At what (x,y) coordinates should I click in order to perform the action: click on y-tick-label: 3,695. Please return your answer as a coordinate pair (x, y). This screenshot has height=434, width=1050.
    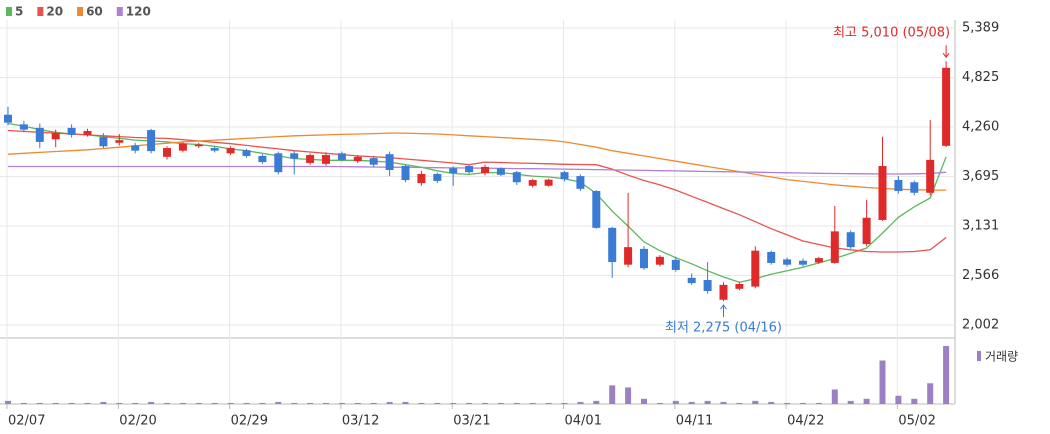
    Looking at the image, I should click on (980, 176).